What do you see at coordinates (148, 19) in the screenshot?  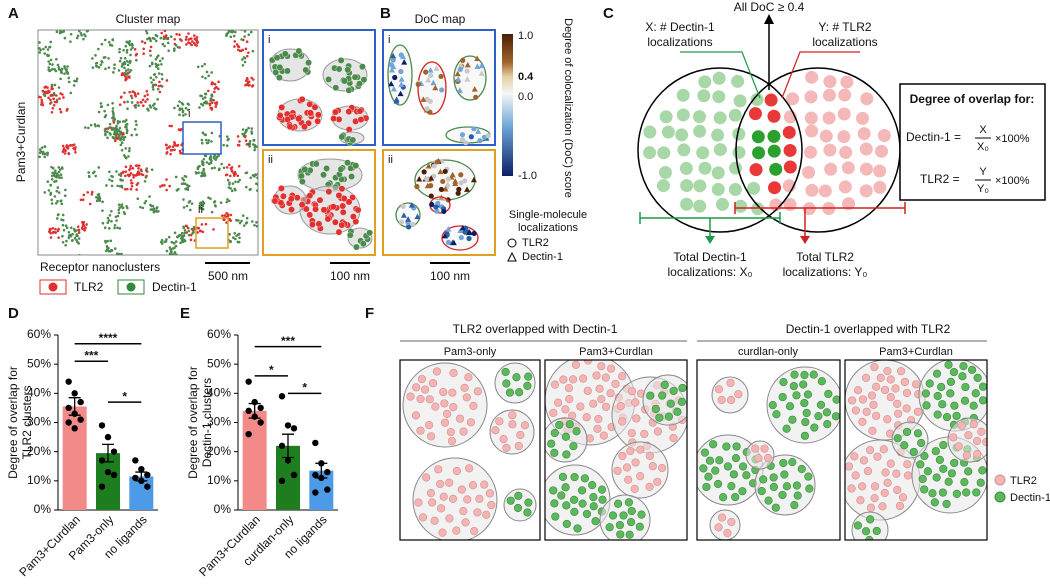 I see `panel-title: Cluster map` at bounding box center [148, 19].